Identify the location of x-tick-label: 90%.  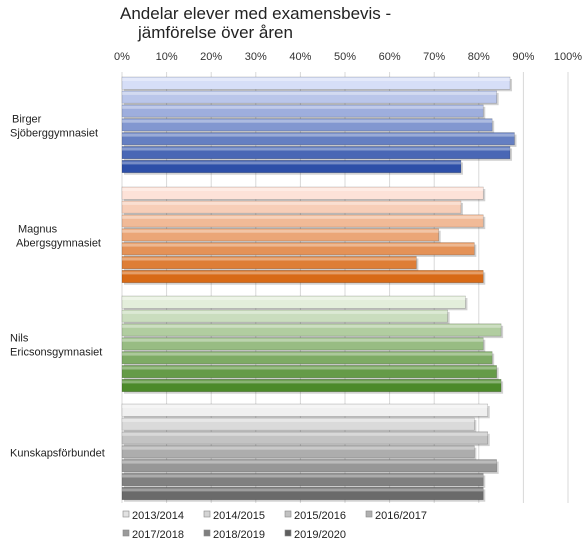
(523, 57).